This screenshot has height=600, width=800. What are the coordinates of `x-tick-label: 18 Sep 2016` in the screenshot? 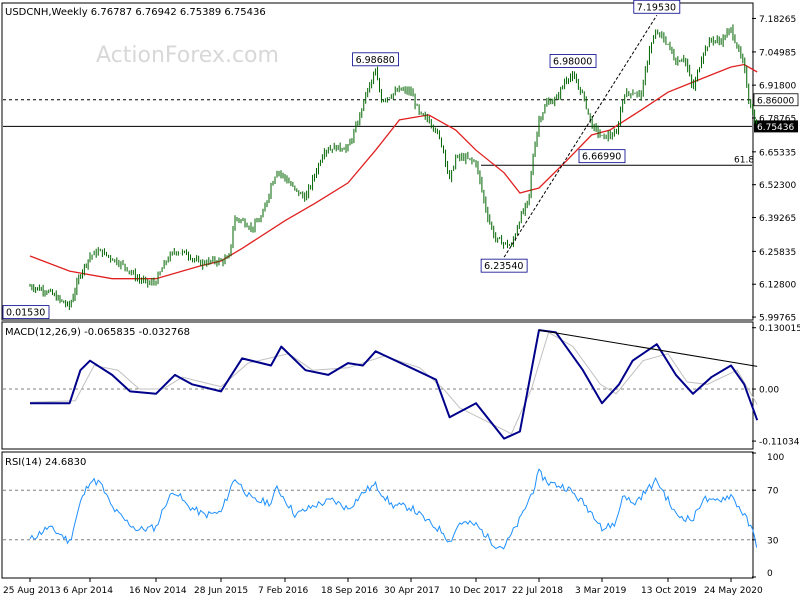 It's located at (349, 591).